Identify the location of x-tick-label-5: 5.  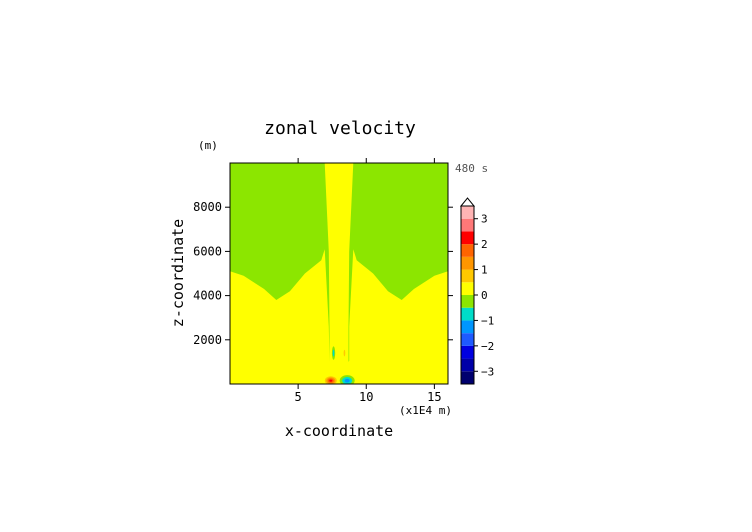
(298, 397).